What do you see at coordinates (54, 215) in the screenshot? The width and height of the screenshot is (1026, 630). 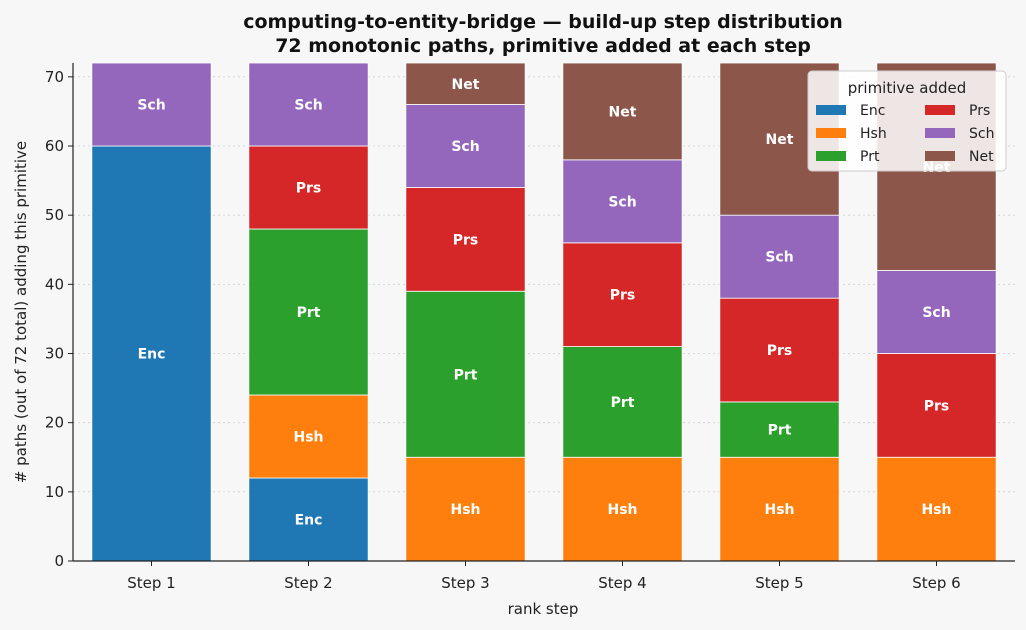 I see `y-tick-label: 50` at bounding box center [54, 215].